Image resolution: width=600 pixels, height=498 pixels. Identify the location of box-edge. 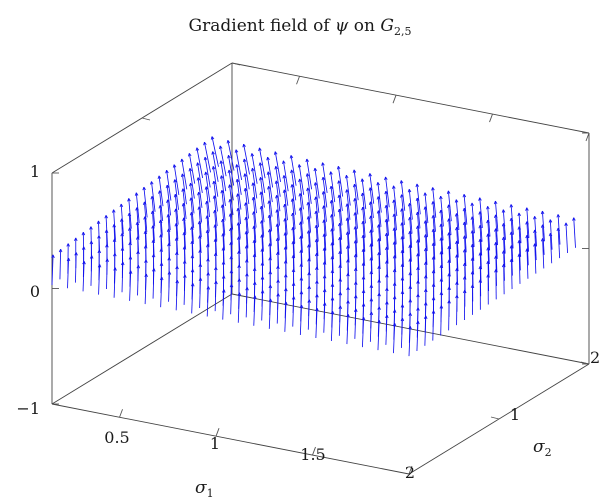
(142, 349).